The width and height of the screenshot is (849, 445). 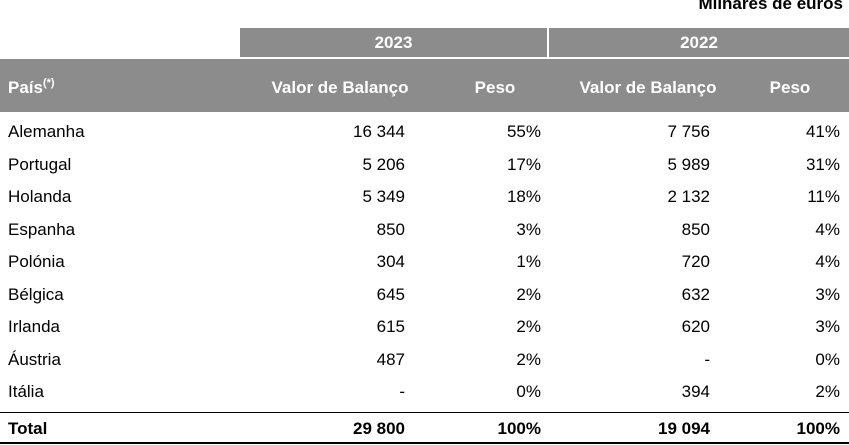 What do you see at coordinates (523, 196) in the screenshot?
I see `weight-2023-cell: 18%` at bounding box center [523, 196].